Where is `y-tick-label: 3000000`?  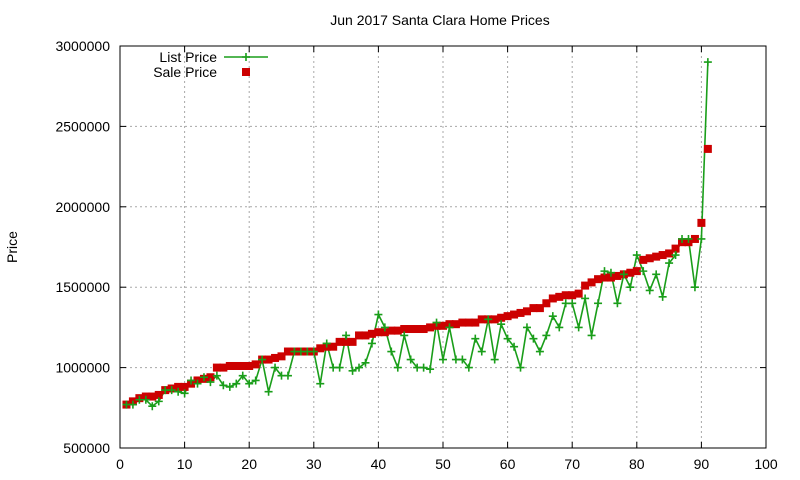 y-tick-label: 3000000 is located at coordinates (82, 46).